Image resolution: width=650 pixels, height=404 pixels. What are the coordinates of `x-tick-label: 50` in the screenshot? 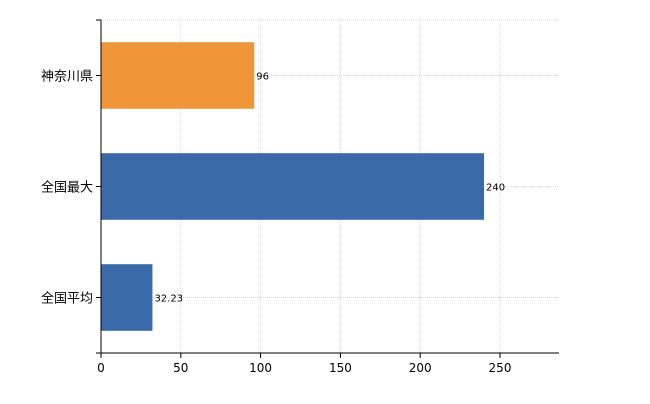 It's located at (180, 368).